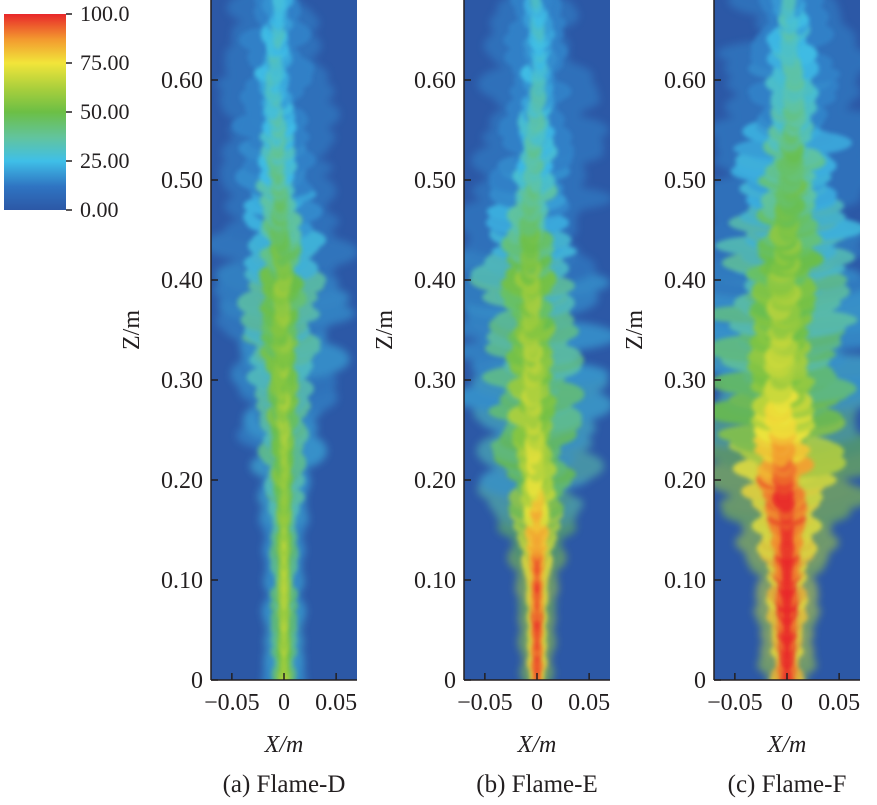  I want to click on colorbar-tick-label: 100.0, so click(105, 13).